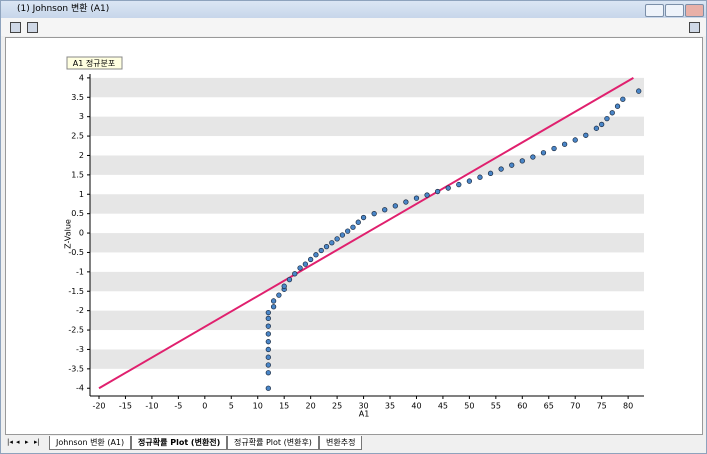 This screenshot has width=707, height=454. Describe the element at coordinates (178, 406) in the screenshot. I see `x-tick-label: -5` at that location.